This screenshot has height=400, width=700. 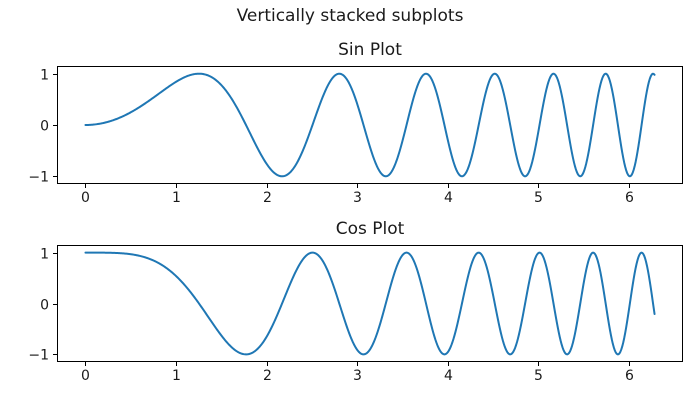 What do you see at coordinates (370, 229) in the screenshot?
I see `cos-plot-title: Cos Plot` at bounding box center [370, 229].